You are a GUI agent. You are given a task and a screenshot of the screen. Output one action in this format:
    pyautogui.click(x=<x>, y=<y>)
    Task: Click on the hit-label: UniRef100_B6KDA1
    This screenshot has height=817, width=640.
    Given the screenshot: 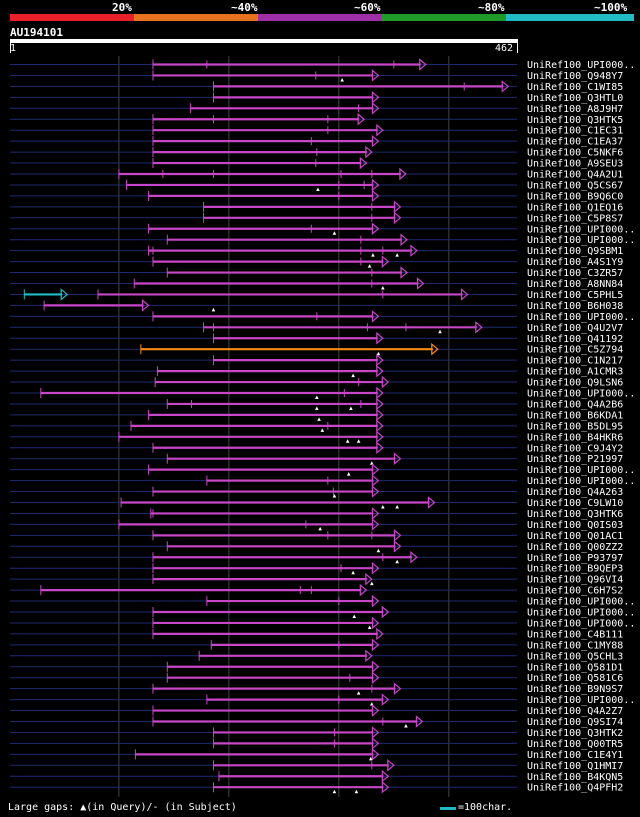 What is the action you would take?
    pyautogui.click(x=575, y=415)
    